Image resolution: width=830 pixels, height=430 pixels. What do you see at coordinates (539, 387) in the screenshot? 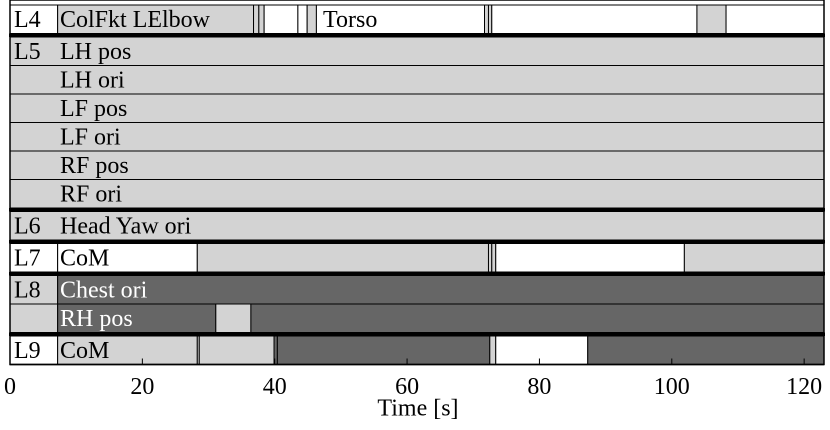
I see `x-tick-label: 80` at bounding box center [539, 387].